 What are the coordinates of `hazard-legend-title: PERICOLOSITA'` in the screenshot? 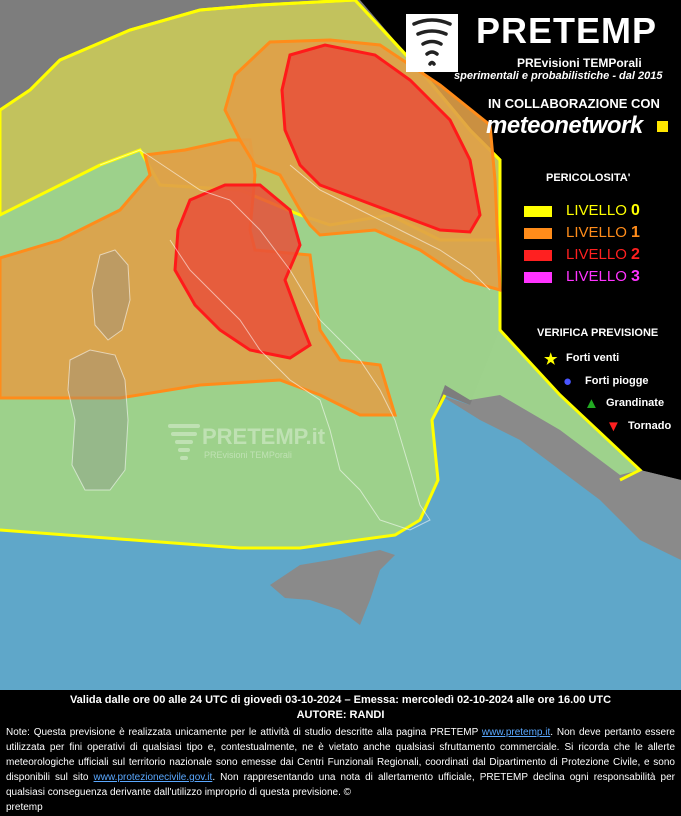 It's located at (588, 178).